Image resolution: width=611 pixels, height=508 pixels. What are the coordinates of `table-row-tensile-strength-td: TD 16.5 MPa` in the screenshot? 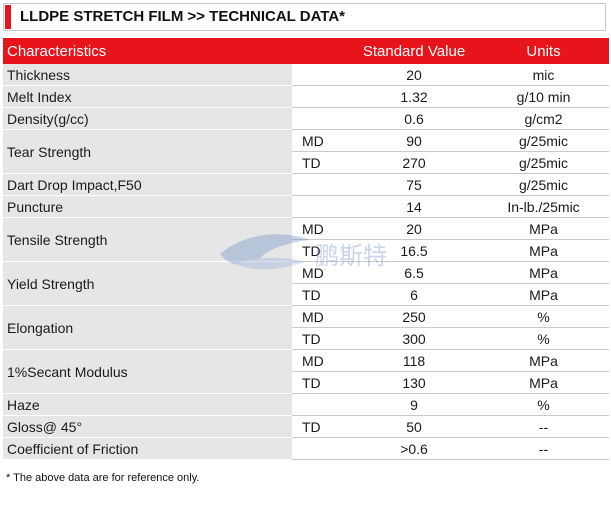 It's located at (306, 250).